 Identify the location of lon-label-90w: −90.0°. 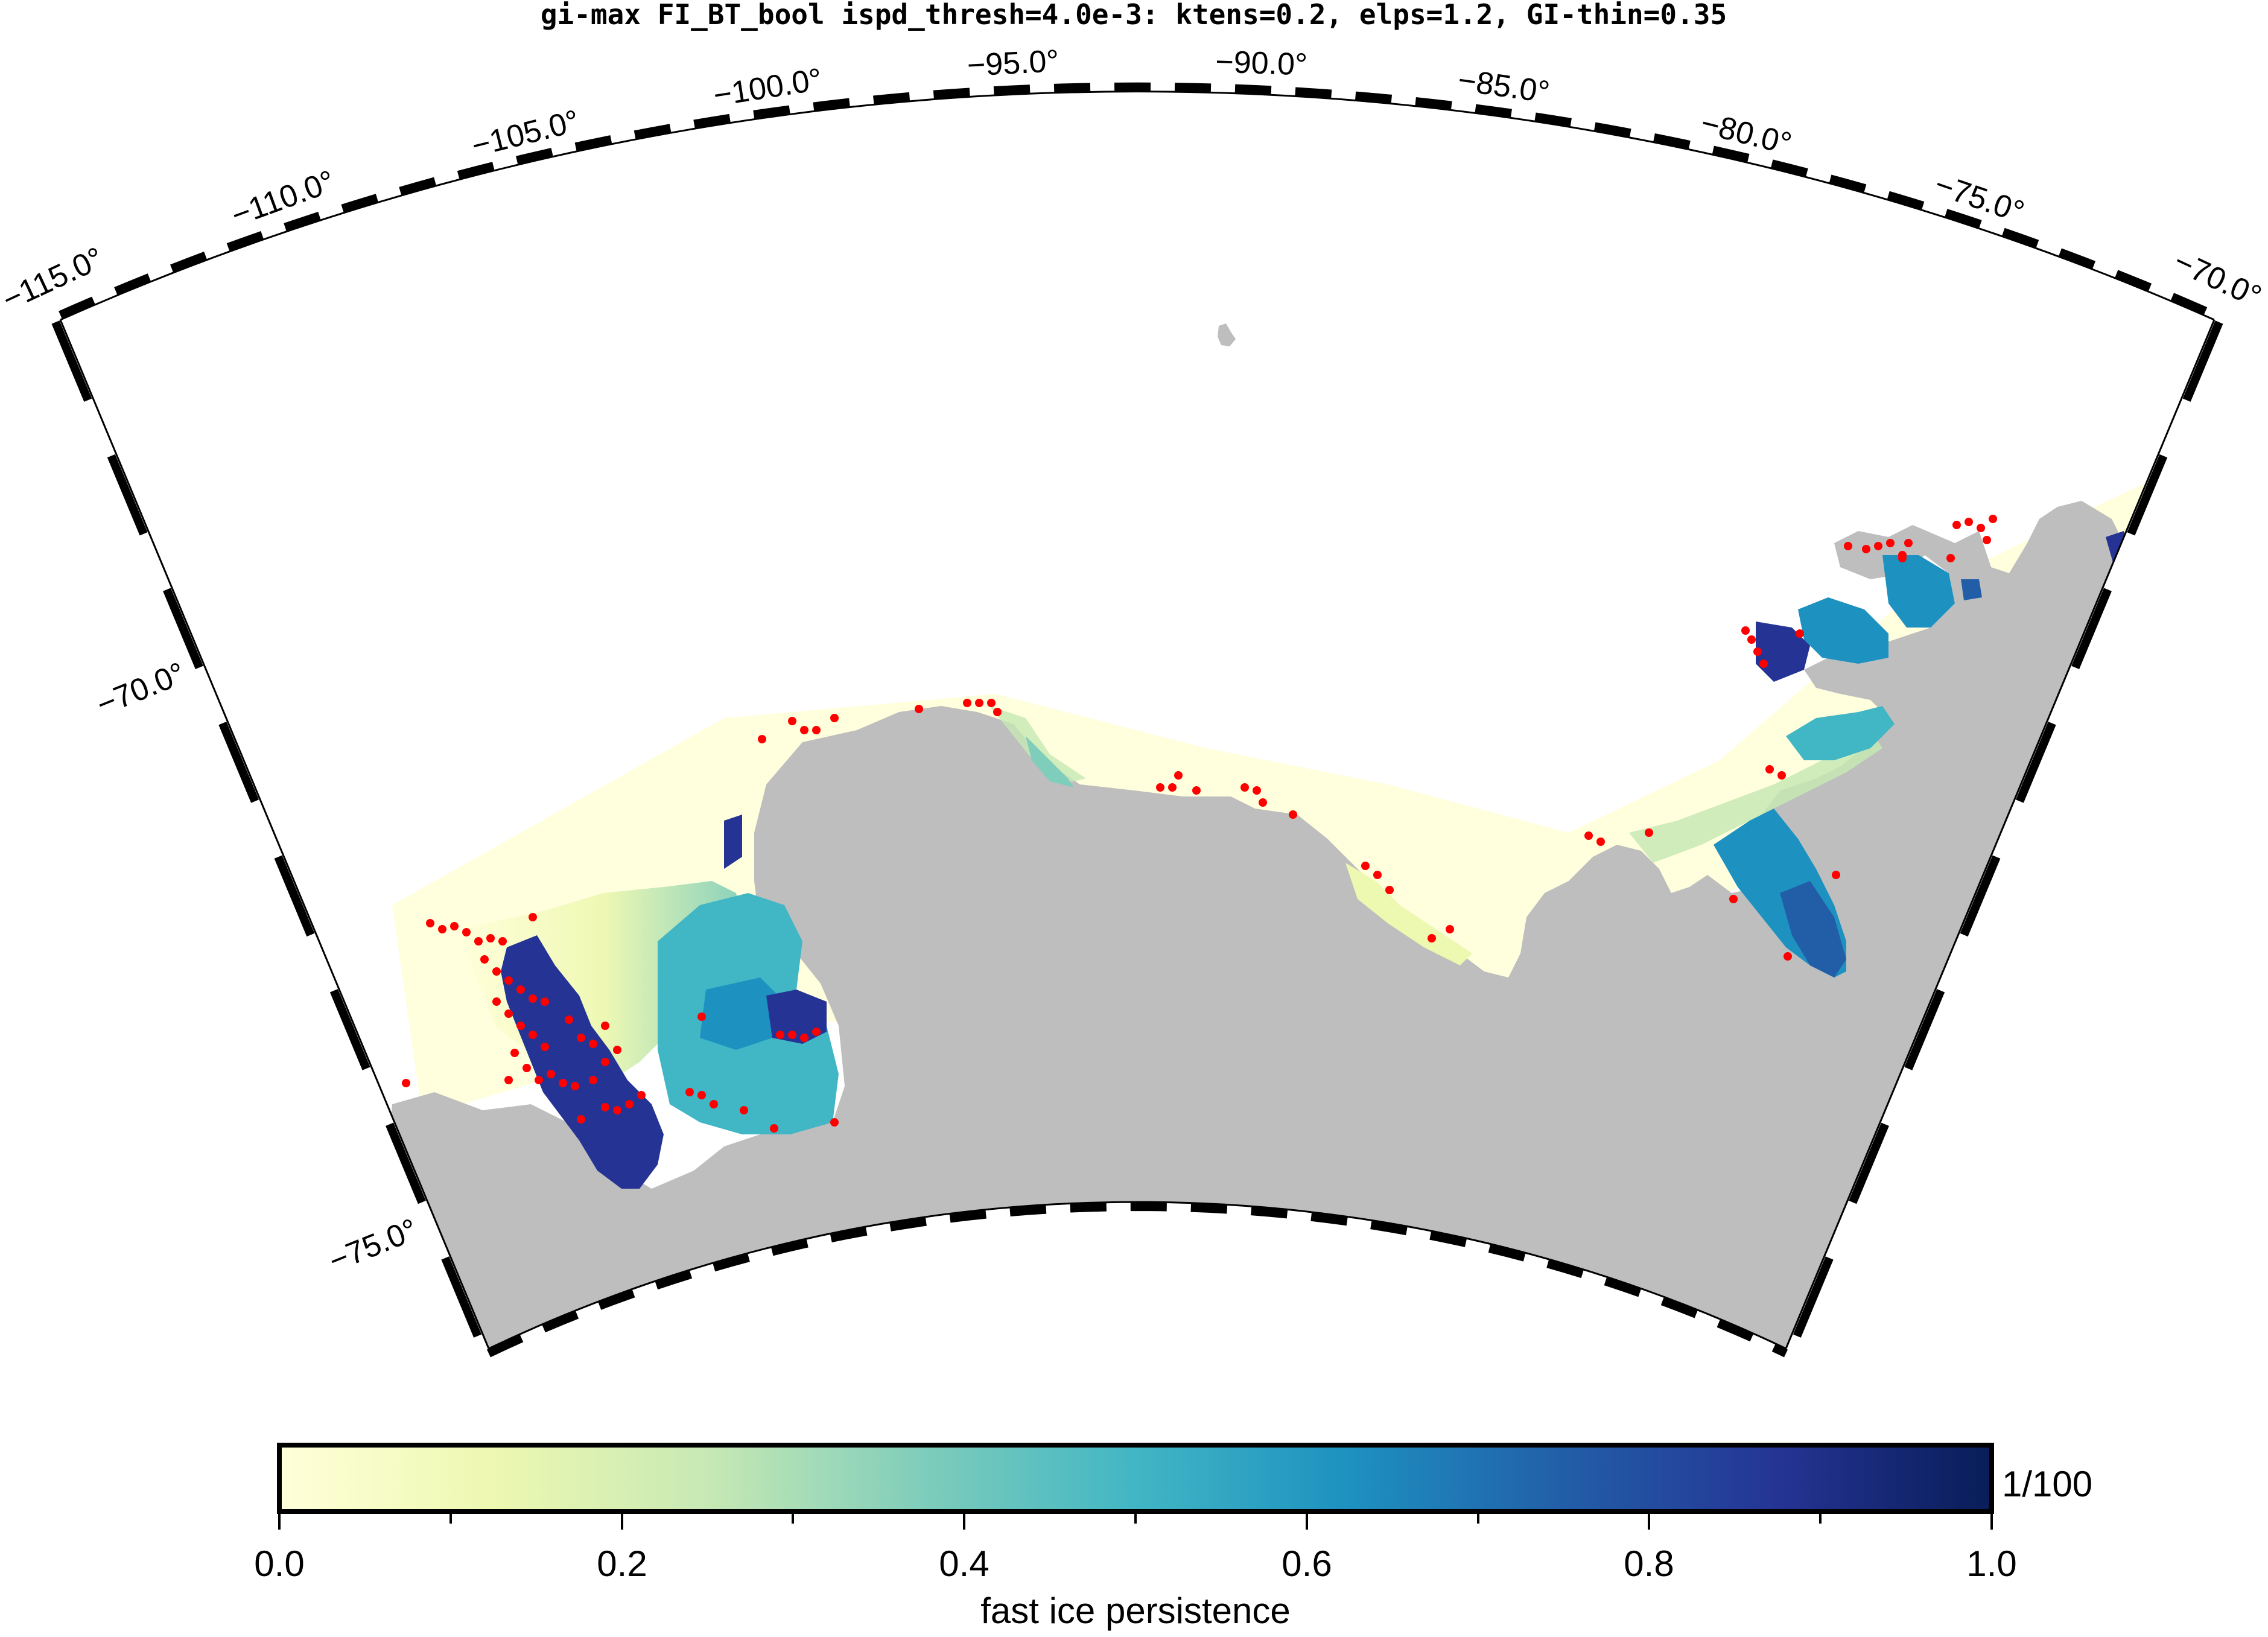
(1261, 63).